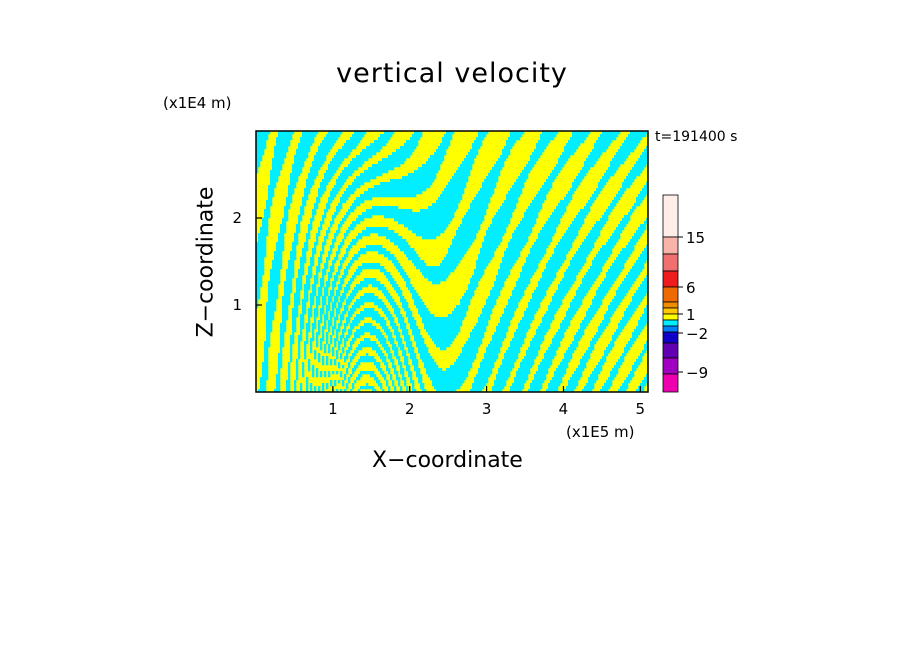 The image size is (904, 654). What do you see at coordinates (206, 262) in the screenshot?
I see `y-axis-label: Z−coordinate` at bounding box center [206, 262].